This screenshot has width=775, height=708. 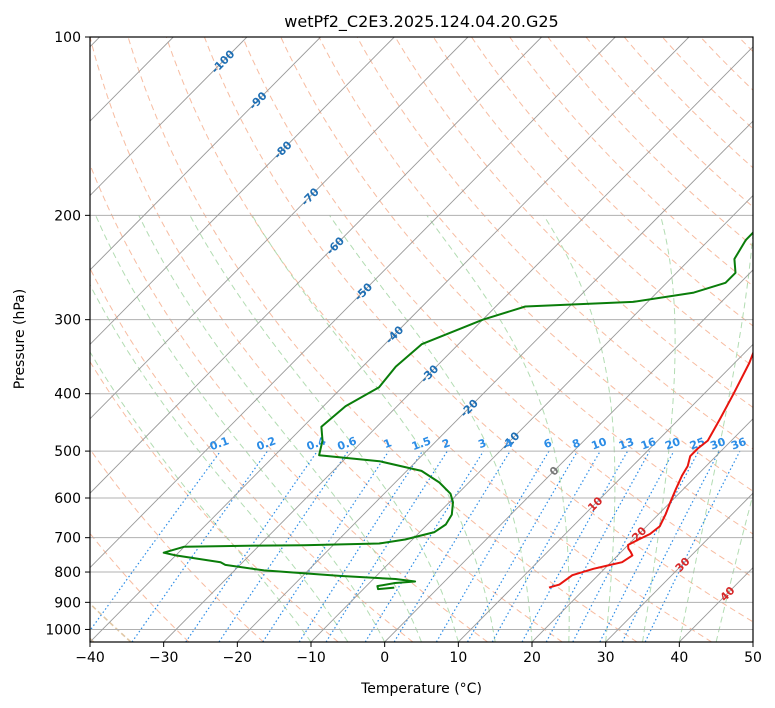 What do you see at coordinates (63, 630) in the screenshot?
I see `y-tick-label: 1000` at bounding box center [63, 630].